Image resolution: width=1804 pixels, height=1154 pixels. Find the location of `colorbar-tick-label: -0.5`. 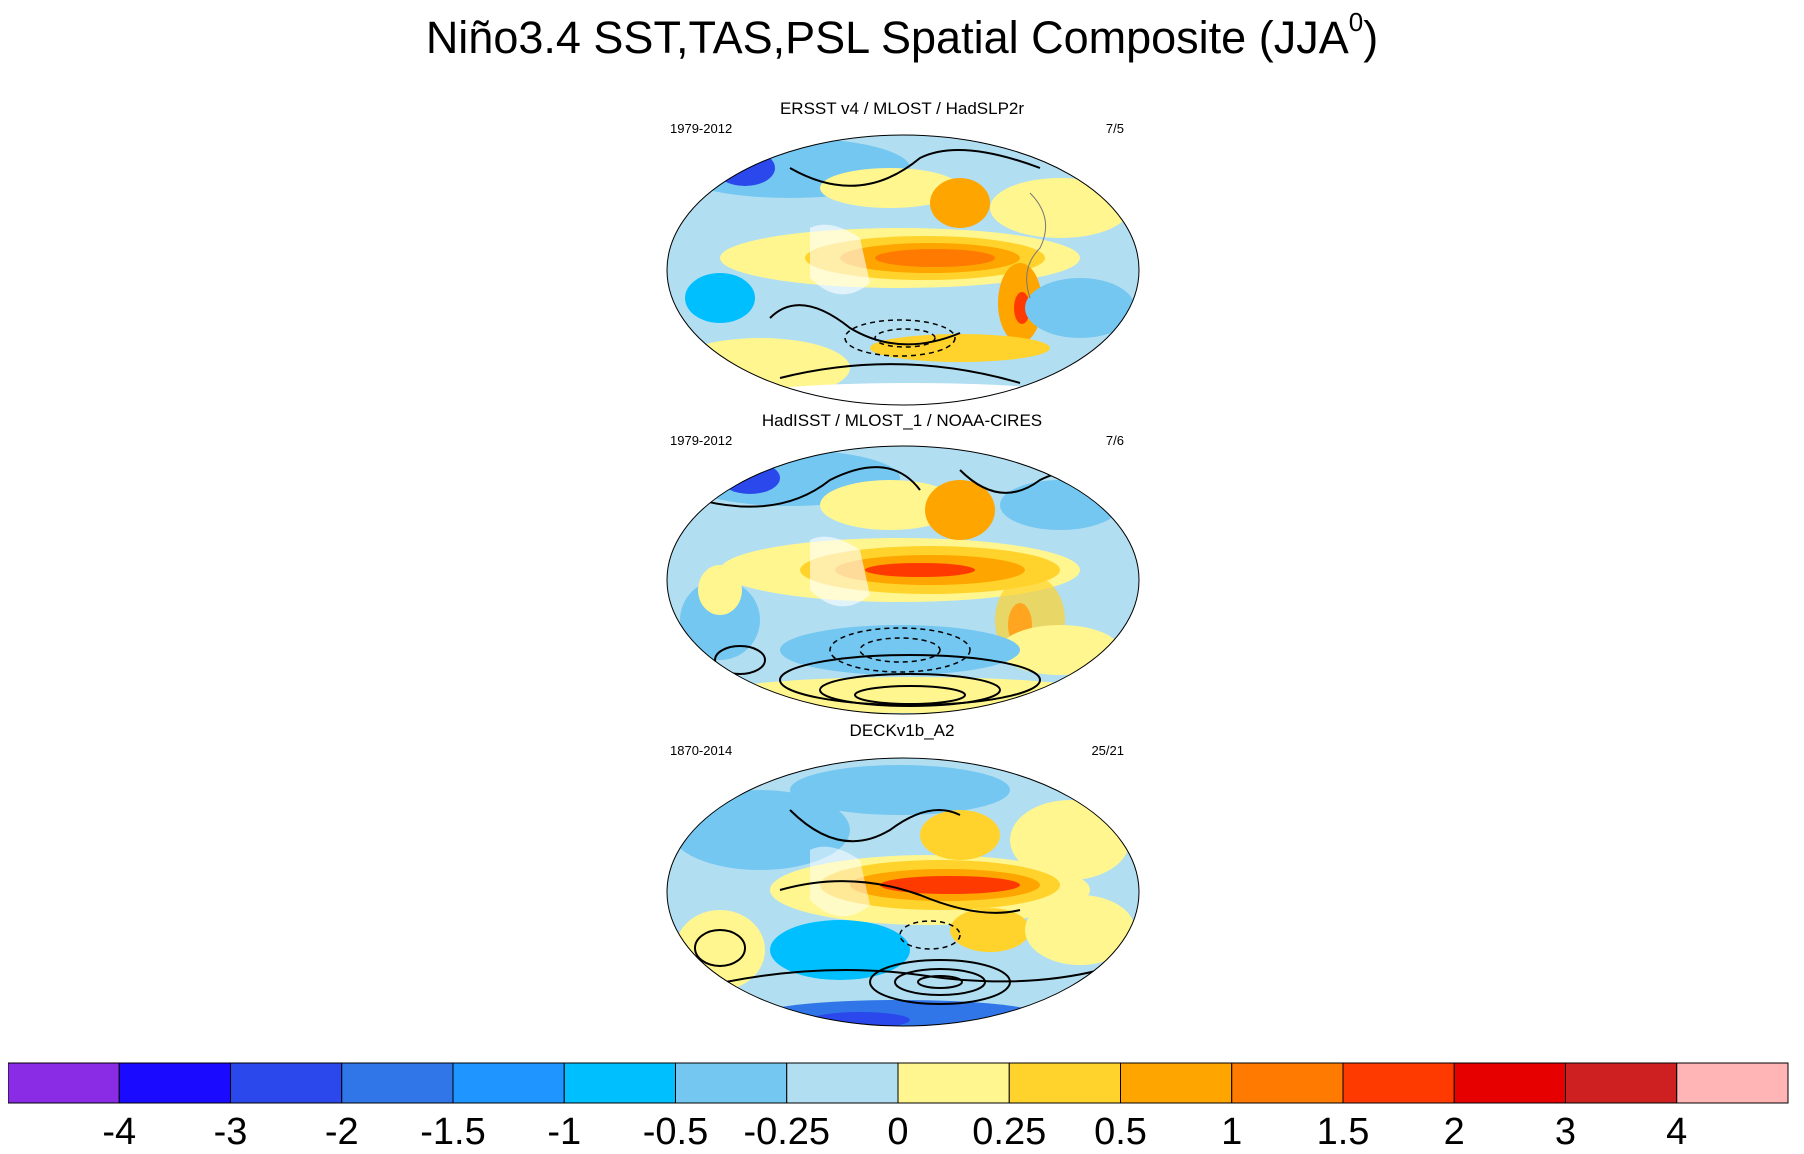

colorbar-tick-label: -0.5 is located at coordinates (675, 1132).